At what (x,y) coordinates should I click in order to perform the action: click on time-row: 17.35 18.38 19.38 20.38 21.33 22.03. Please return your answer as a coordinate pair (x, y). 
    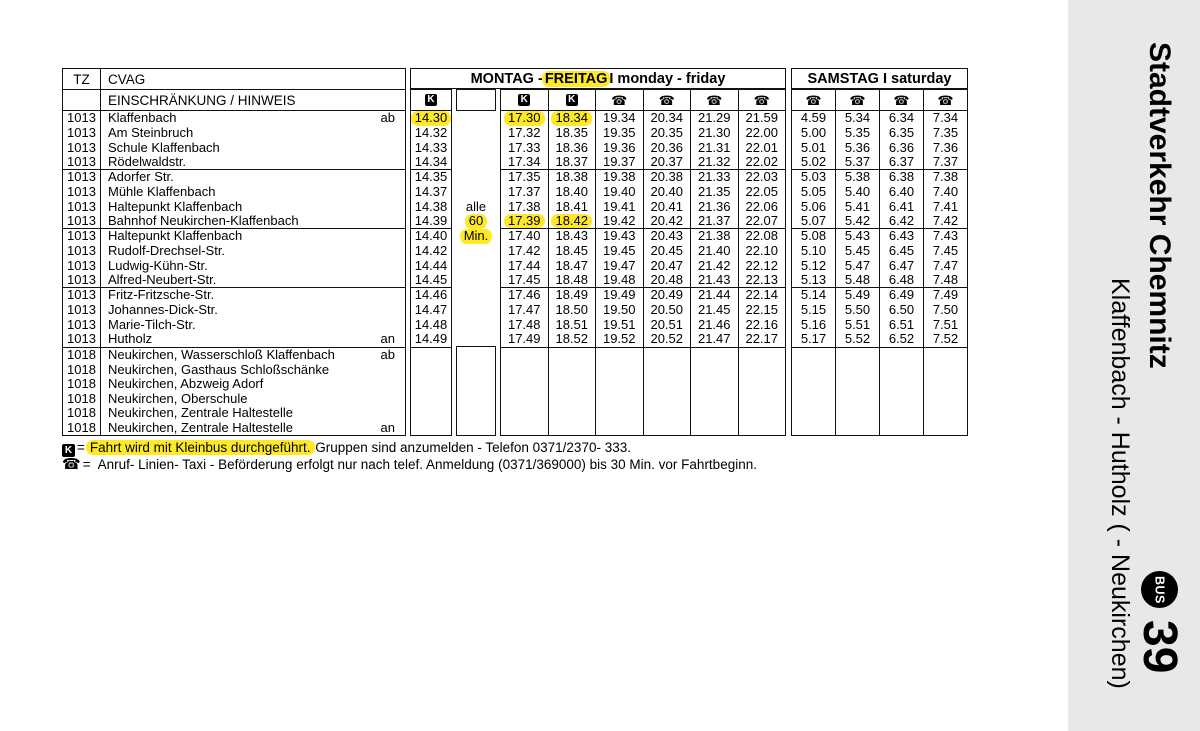
    Looking at the image, I should click on (643, 177).